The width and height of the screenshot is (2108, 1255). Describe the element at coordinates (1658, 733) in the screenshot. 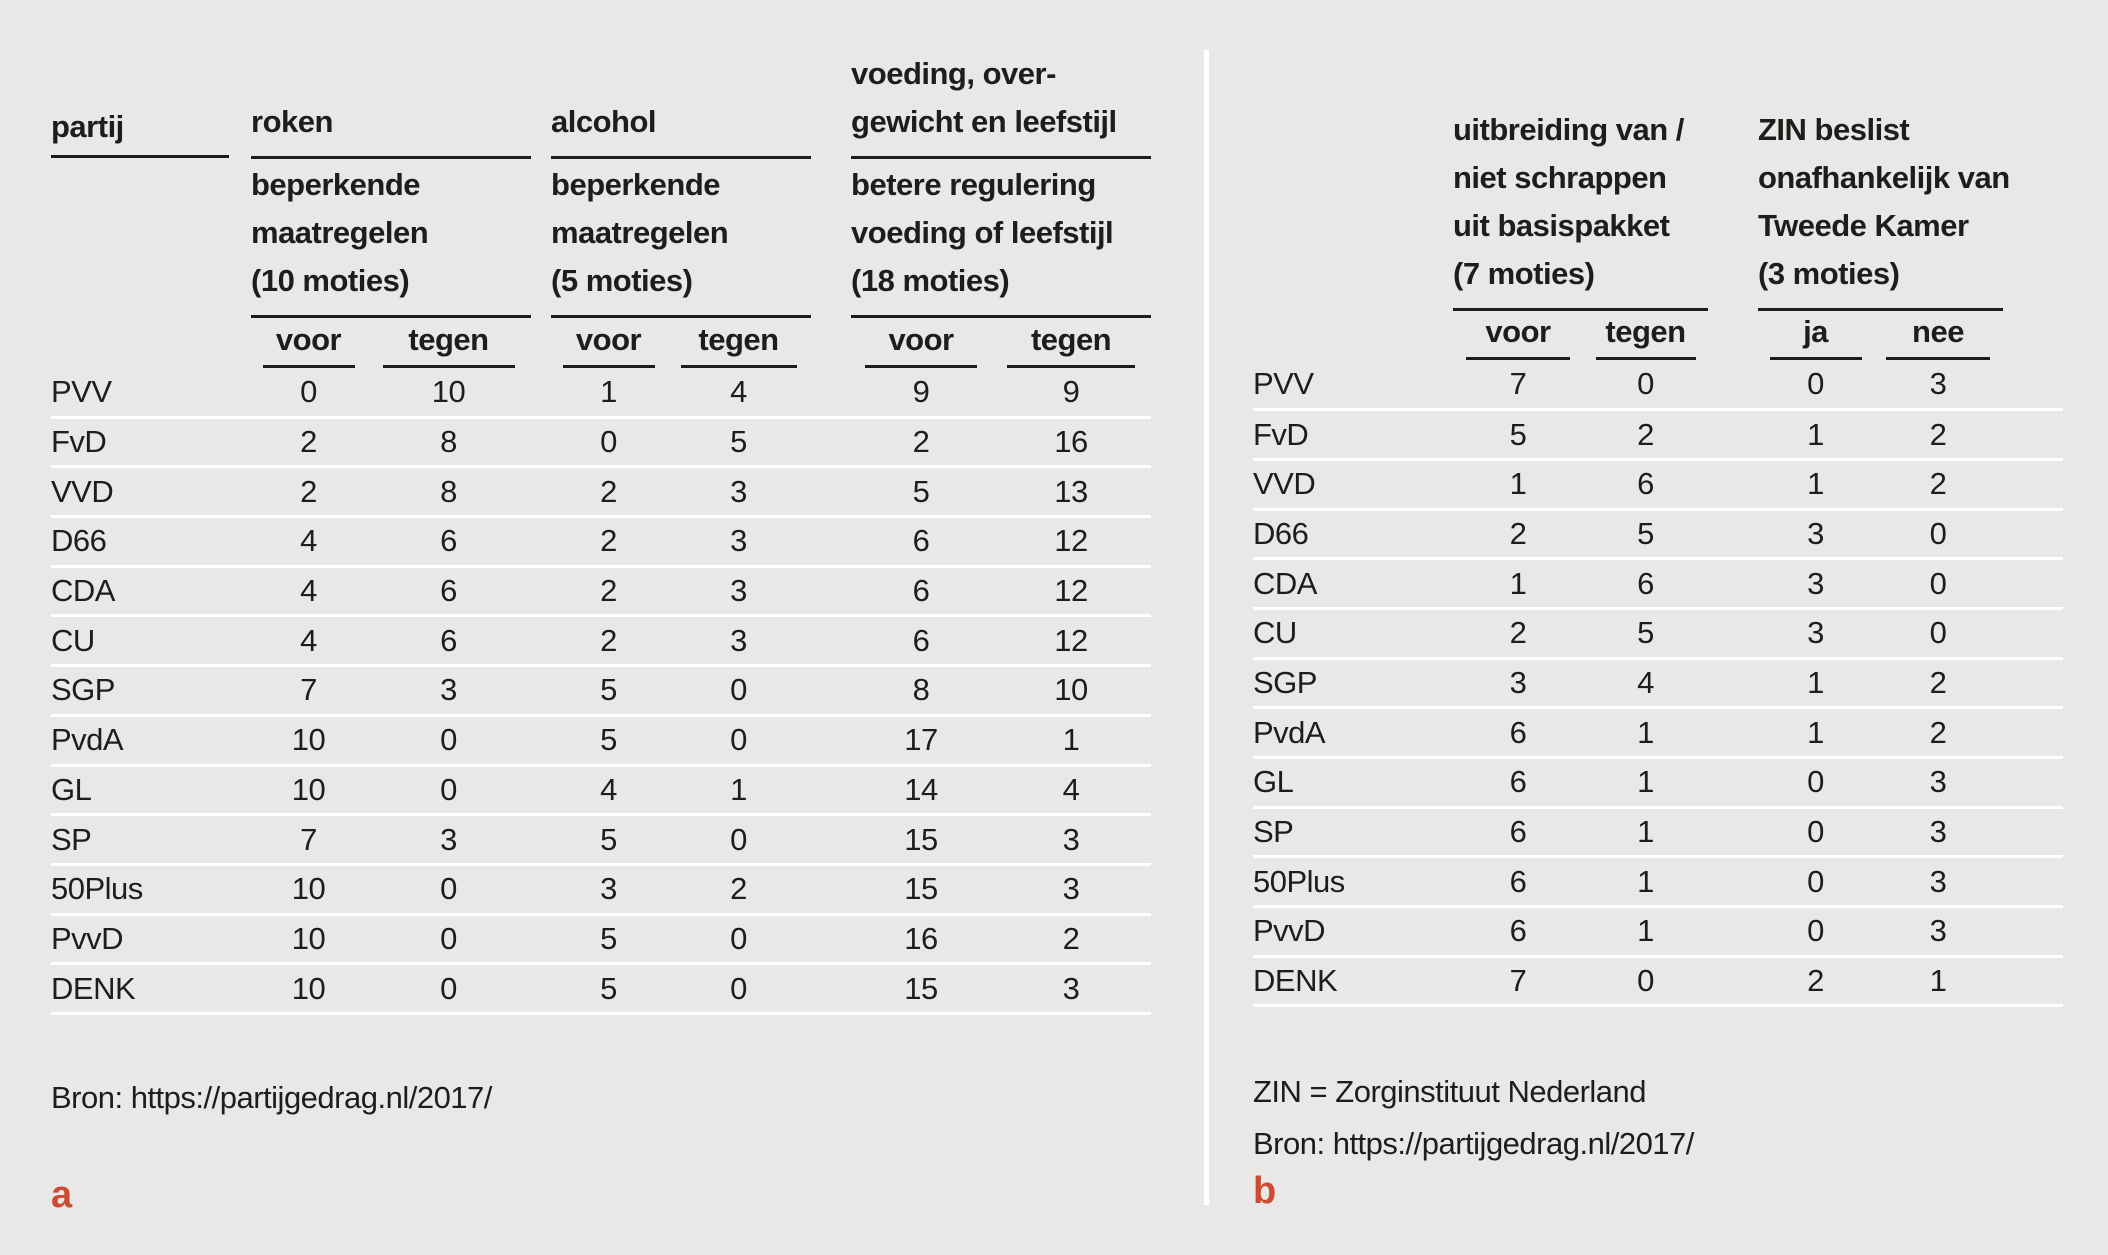

I see `table-row: PvdA 6 1 1 2` at that location.